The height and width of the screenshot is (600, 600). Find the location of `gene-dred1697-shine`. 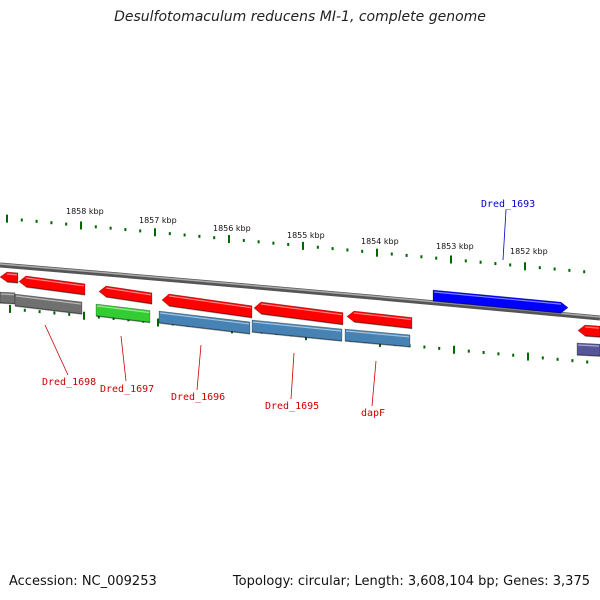

gene-dred1697-shine is located at coordinates (123, 309).